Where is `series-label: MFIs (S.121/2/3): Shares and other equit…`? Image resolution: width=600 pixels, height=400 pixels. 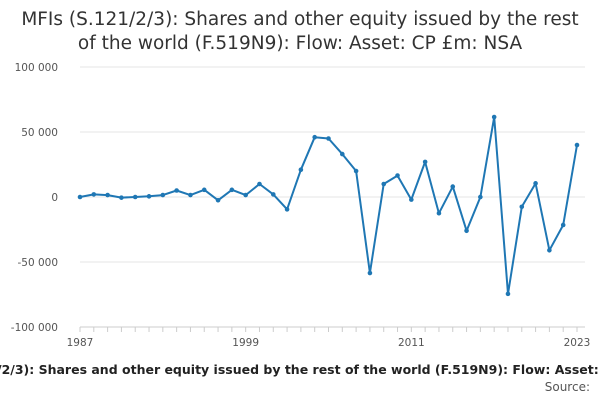
series-label: MFIs (S.121/2/3): Shares and other equit… is located at coordinates (300, 371).